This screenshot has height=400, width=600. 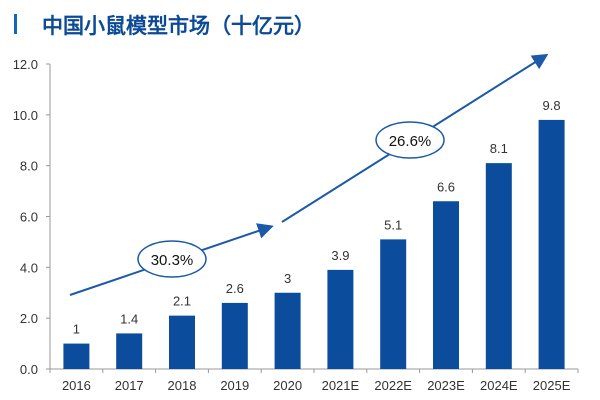 I want to click on bar-2021E, so click(x=340, y=319).